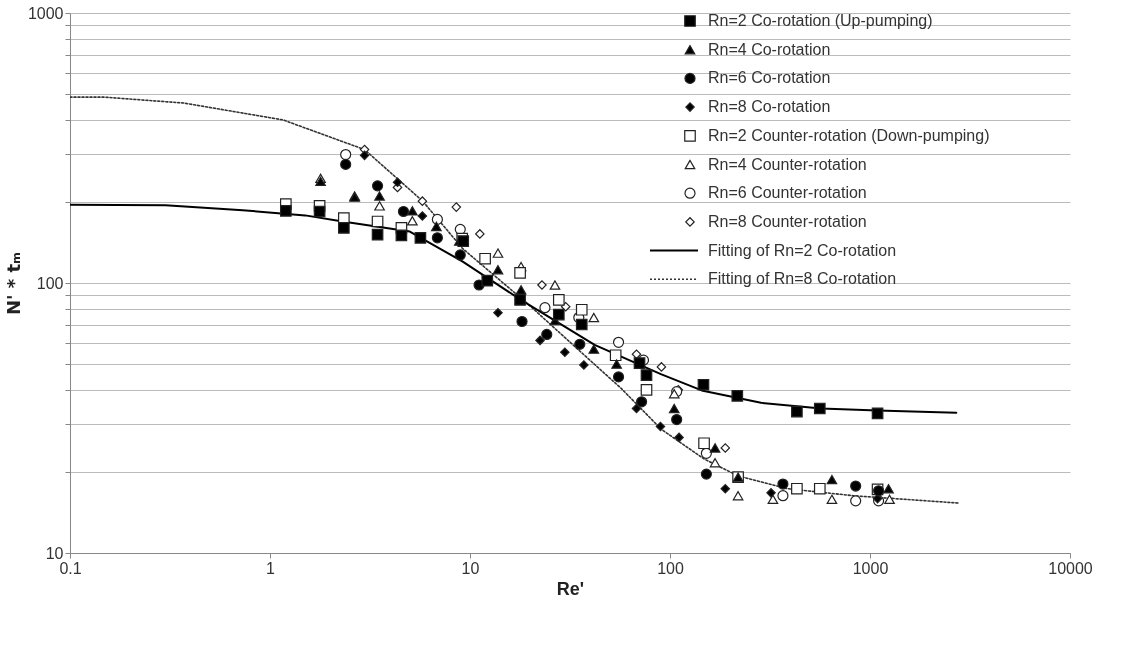  I want to click on y-tick-label: 100, so click(50, 283).